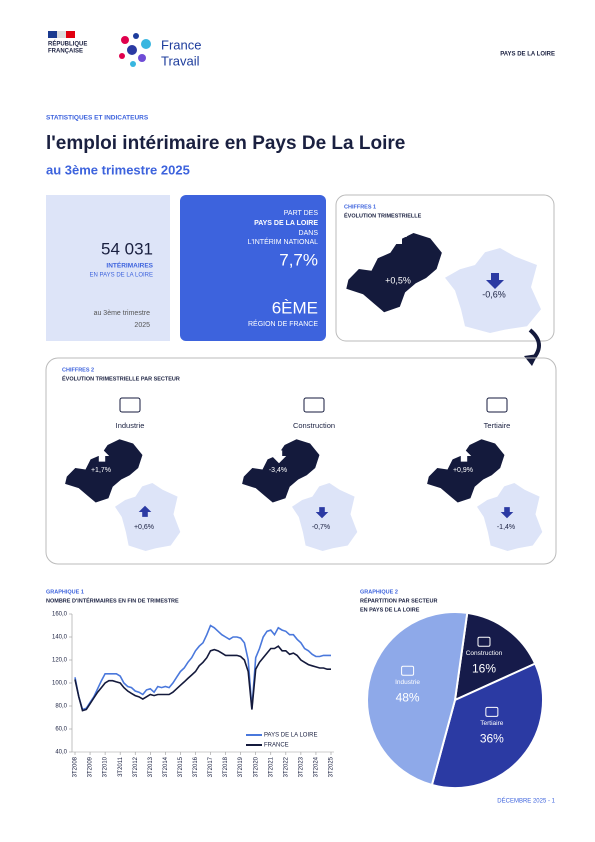 This screenshot has height=842, width=595. What do you see at coordinates (166, 766) in the screenshot?
I see `x-tick-label: 3T2014` at bounding box center [166, 766].